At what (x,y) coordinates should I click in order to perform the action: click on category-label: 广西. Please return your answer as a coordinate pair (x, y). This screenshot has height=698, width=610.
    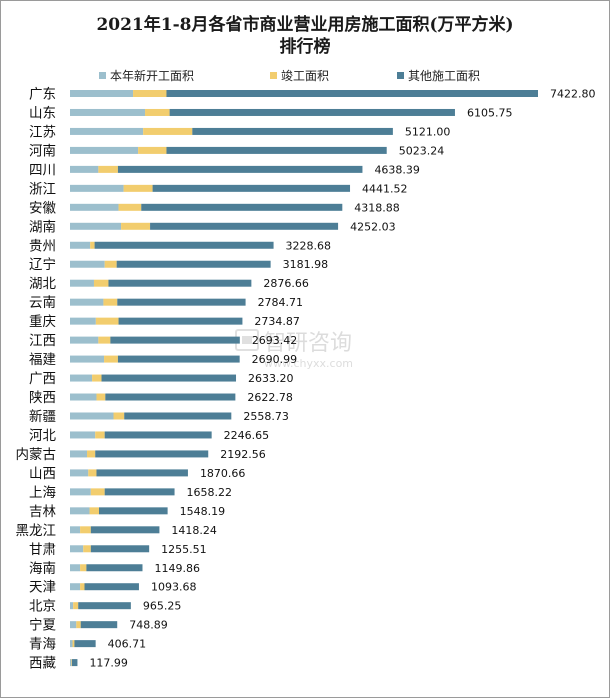
    Looking at the image, I should click on (42, 379).